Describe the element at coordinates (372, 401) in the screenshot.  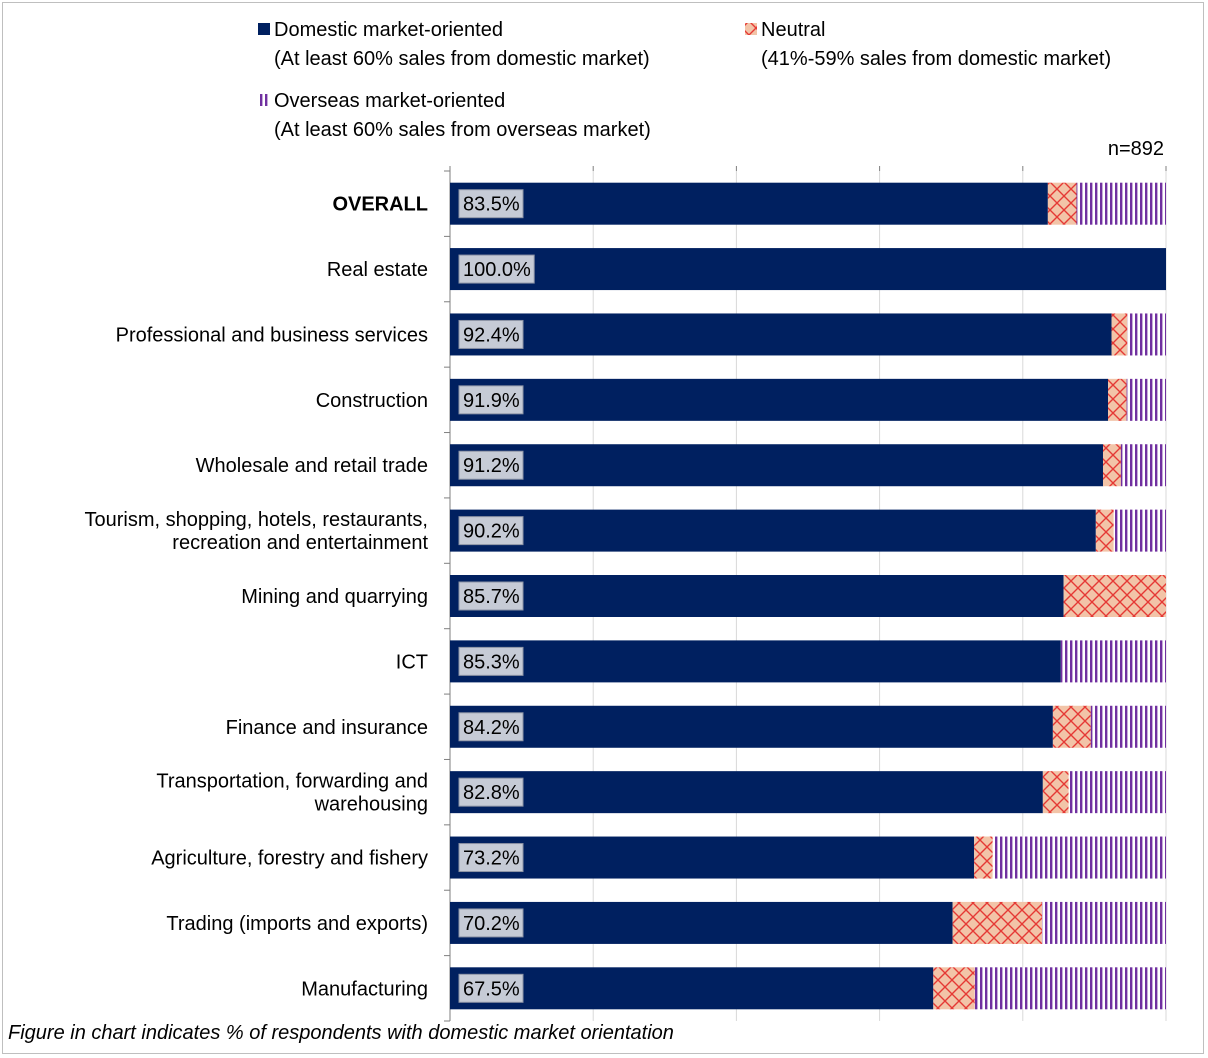
I see `category-label: Construction` at that location.